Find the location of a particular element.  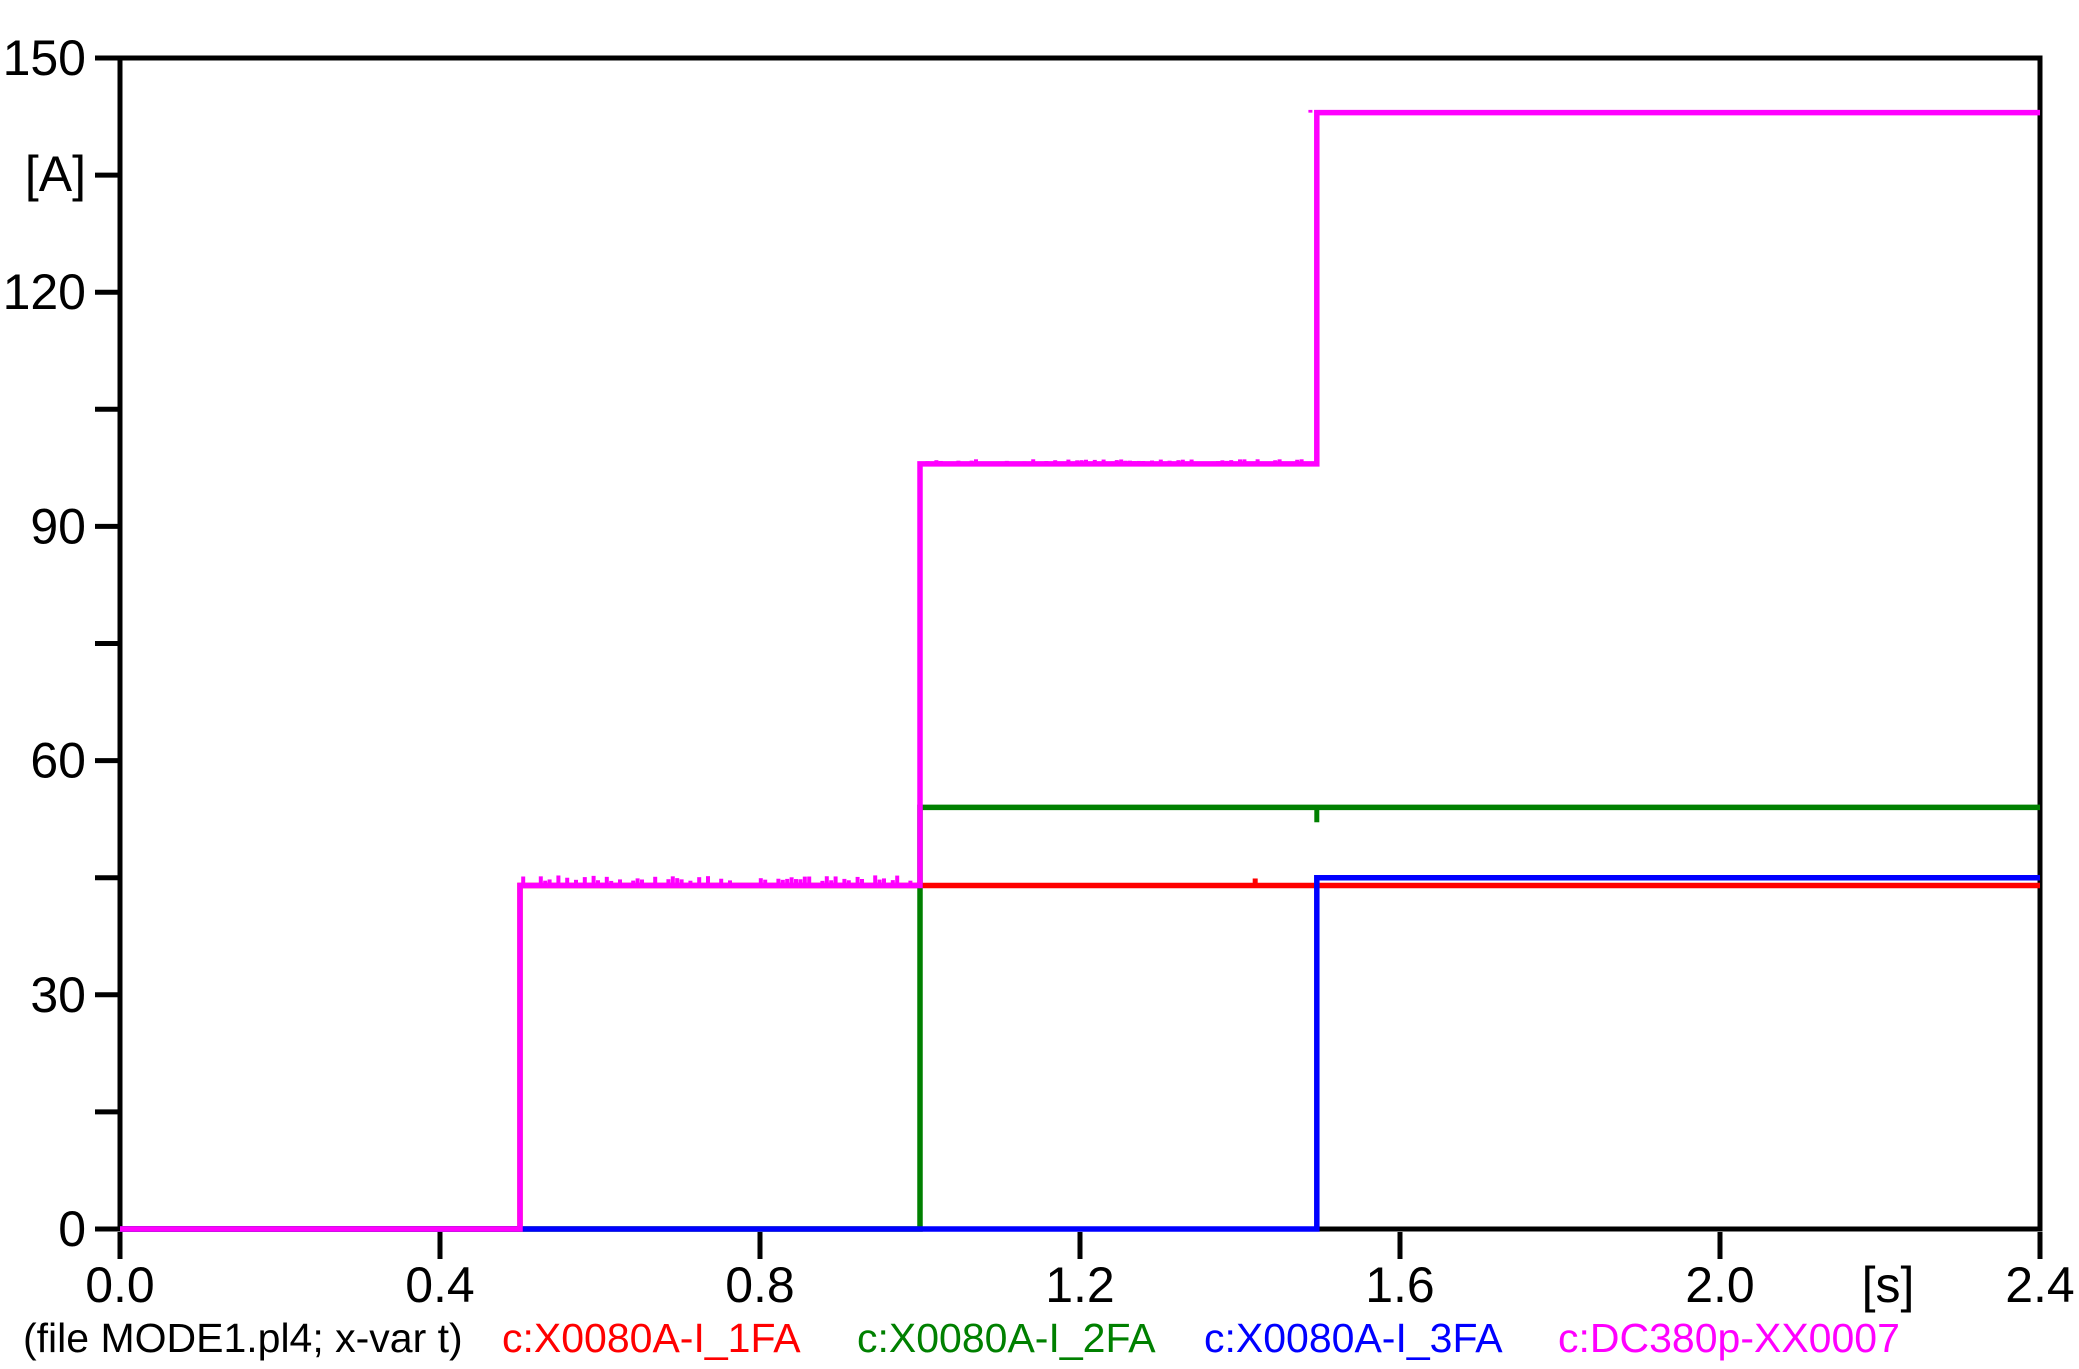

y-axis-labels: 0 30 60 90 120 150 is located at coordinates (44, 643).